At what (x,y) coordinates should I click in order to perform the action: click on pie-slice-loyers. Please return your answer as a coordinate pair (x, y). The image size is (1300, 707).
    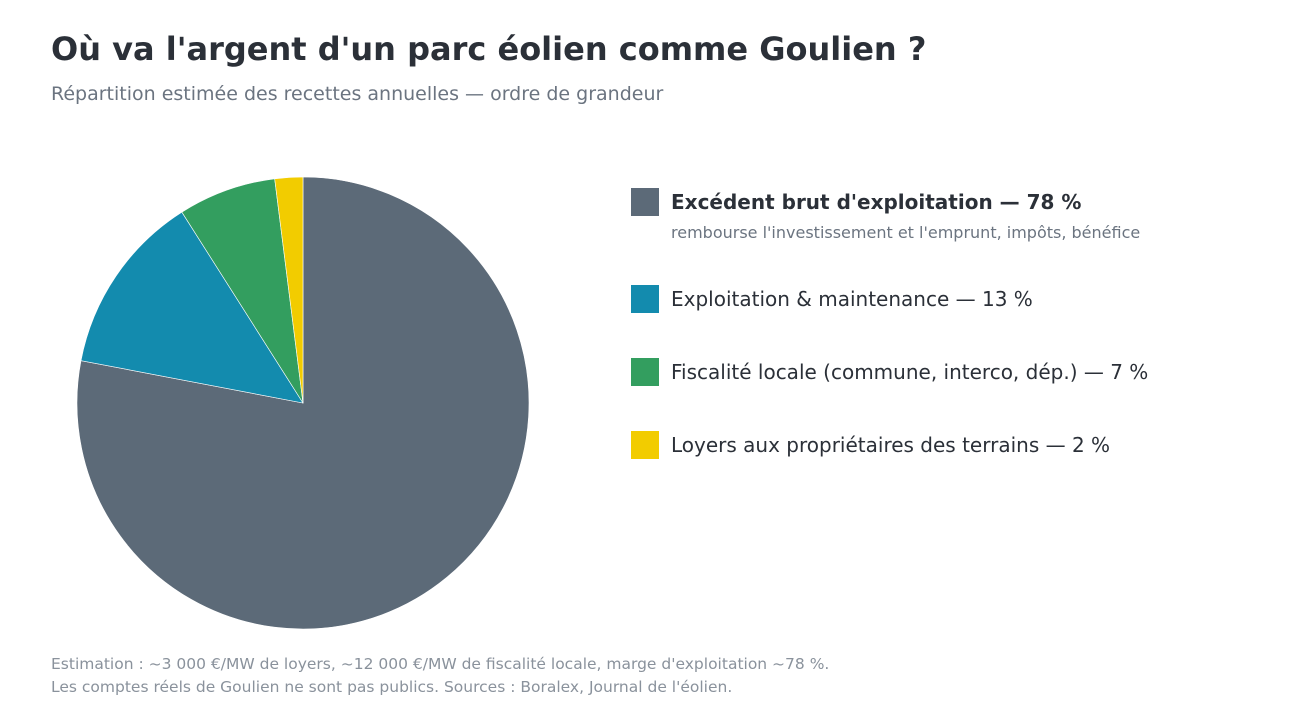
    Looking at the image, I should click on (289, 290).